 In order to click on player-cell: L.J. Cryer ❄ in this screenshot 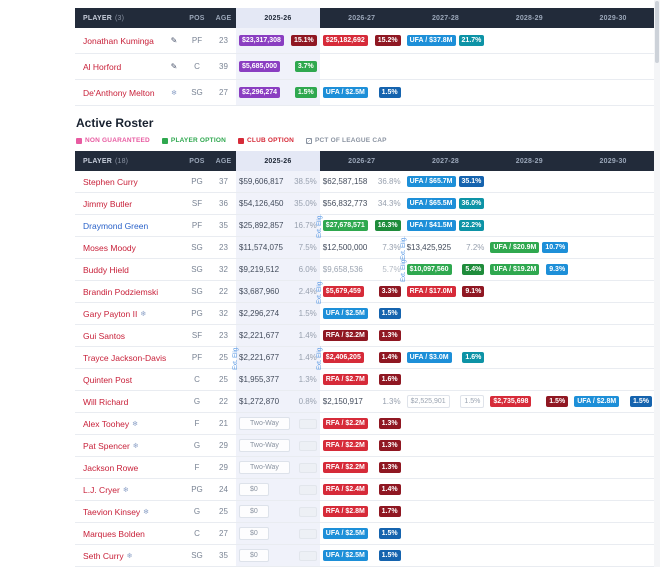, I will do `click(129, 490)`.